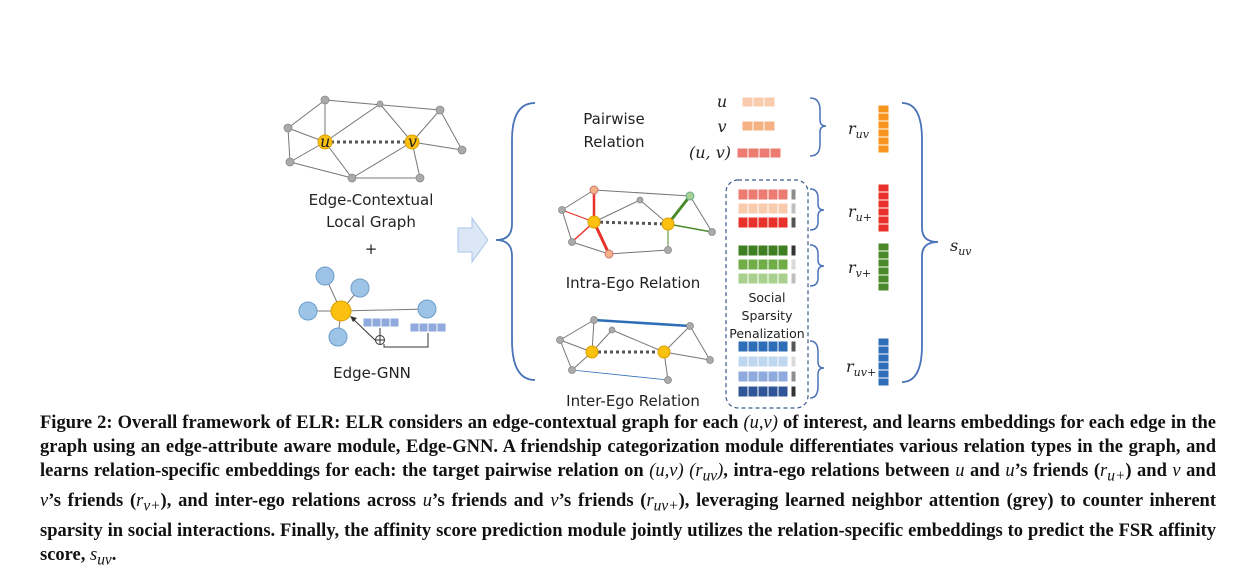 The height and width of the screenshot is (573, 1245). I want to click on node-u-label: u, so click(325, 141).